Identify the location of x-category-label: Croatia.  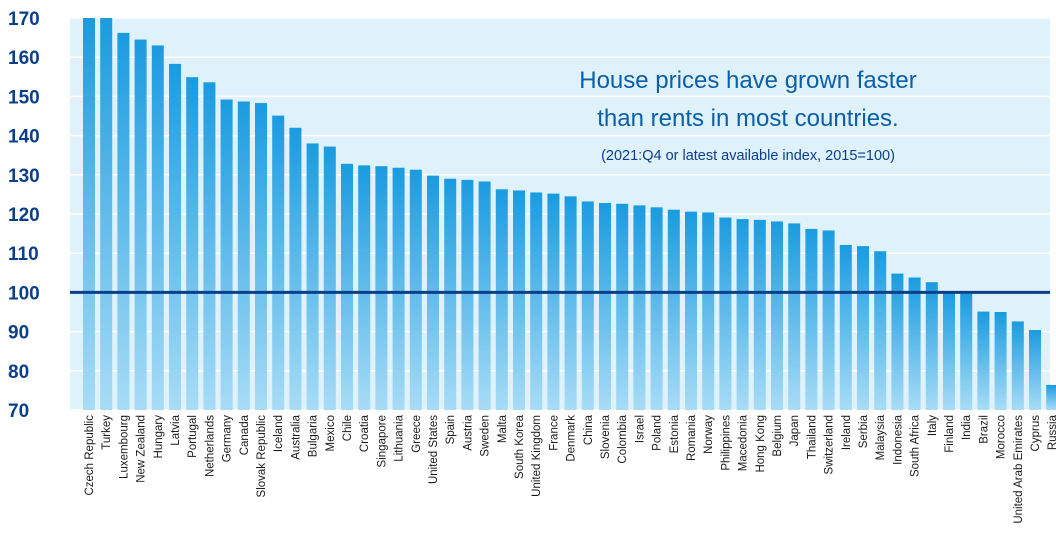
(365, 433).